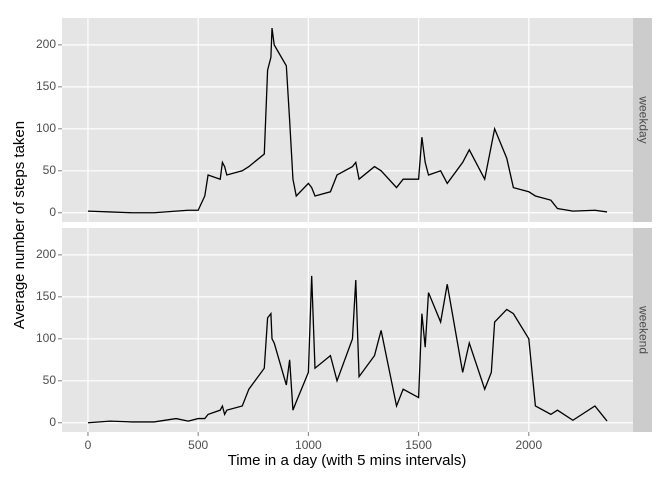 The height and width of the screenshot is (485, 672). I want to click on x-tick-label: 0, so click(88, 445).